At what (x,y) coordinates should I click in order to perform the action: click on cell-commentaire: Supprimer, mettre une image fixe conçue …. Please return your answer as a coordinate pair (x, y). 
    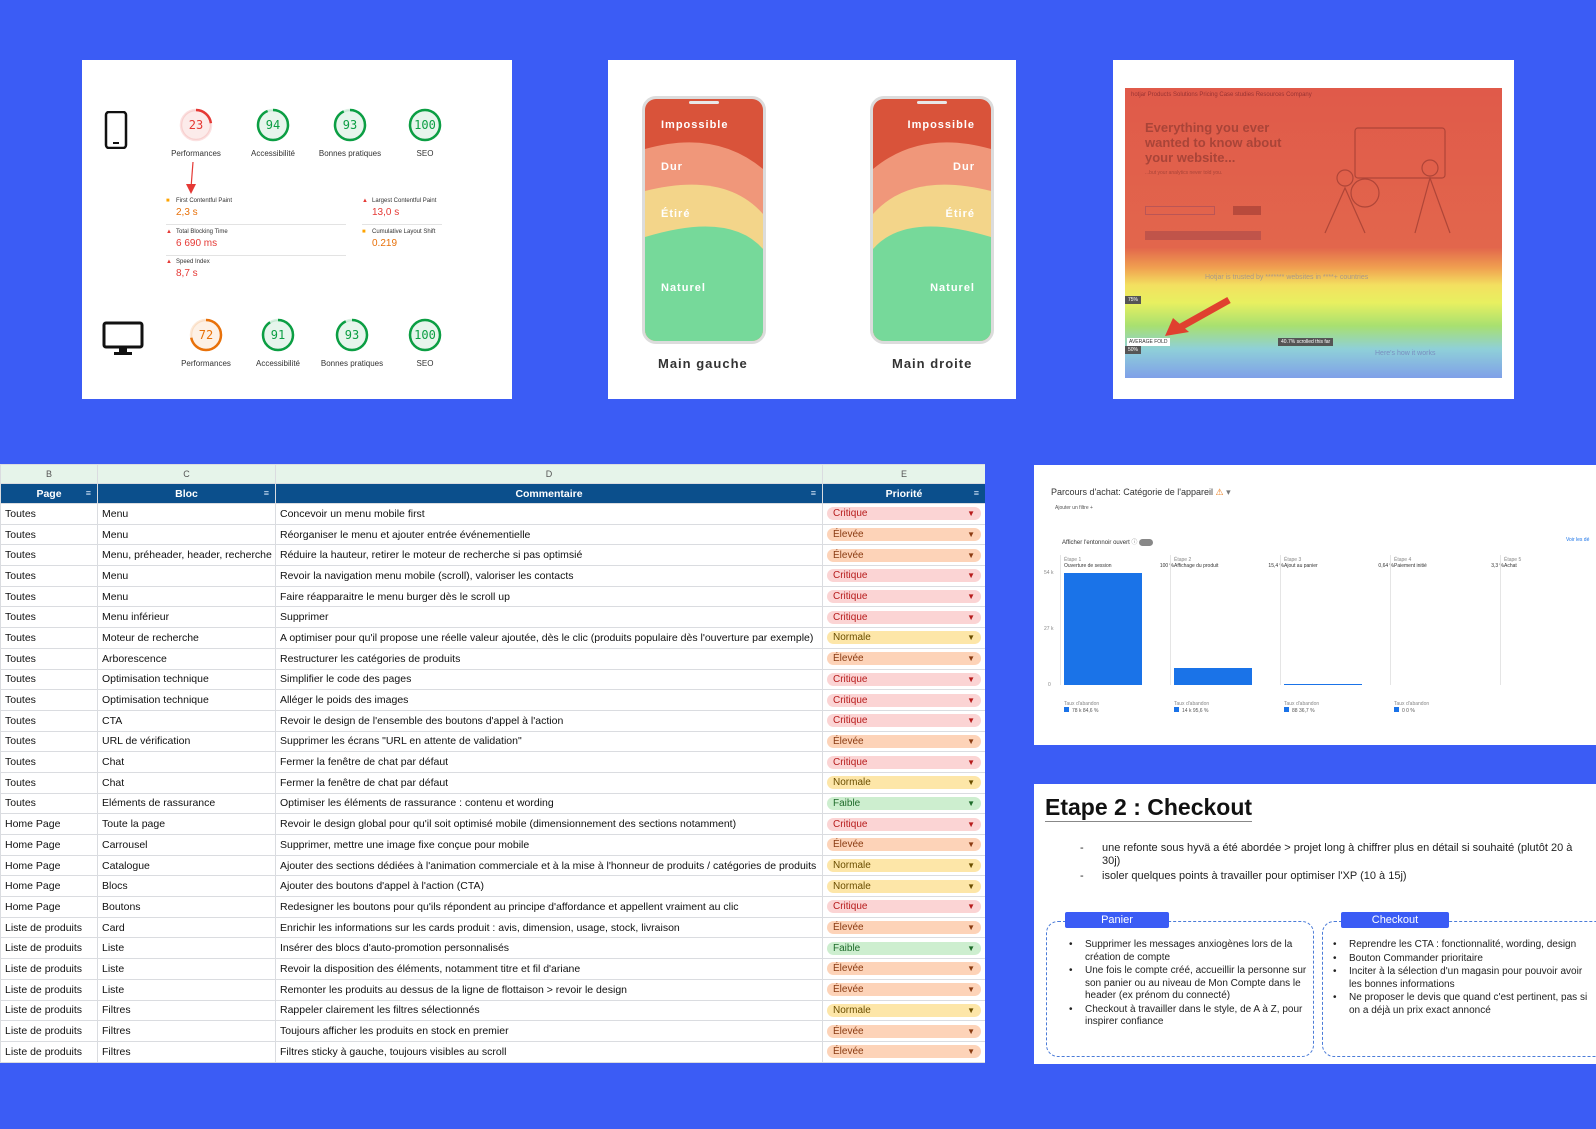
    Looking at the image, I should click on (549, 845).